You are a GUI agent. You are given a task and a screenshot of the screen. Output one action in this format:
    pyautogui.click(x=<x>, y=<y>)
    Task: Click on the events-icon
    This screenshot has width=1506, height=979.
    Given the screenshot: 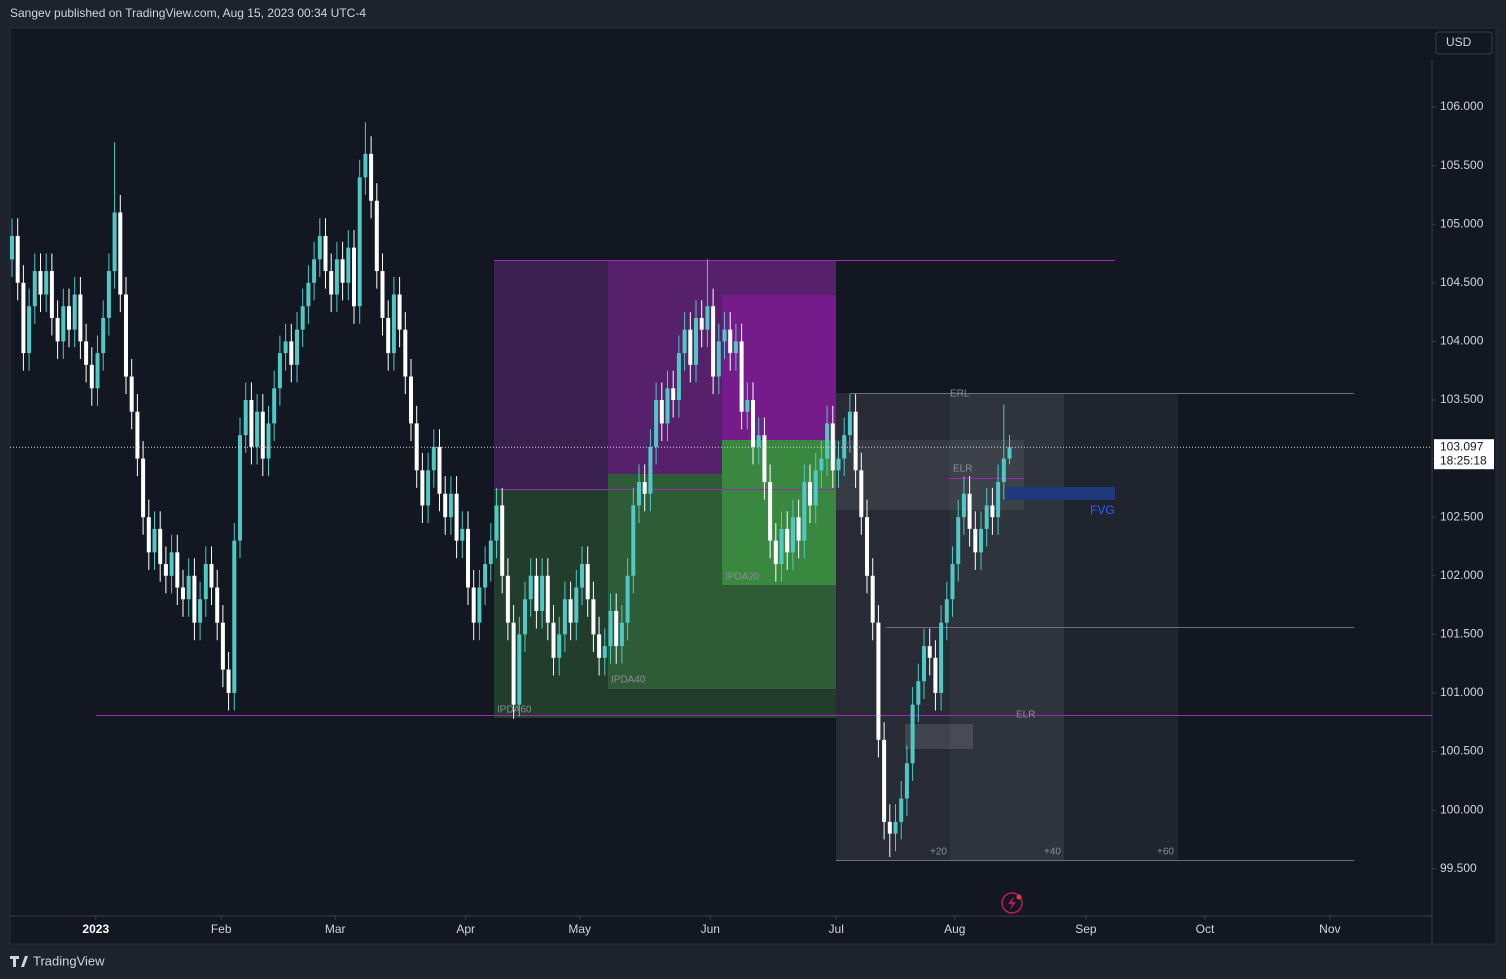 What is the action you would take?
    pyautogui.click(x=1012, y=903)
    